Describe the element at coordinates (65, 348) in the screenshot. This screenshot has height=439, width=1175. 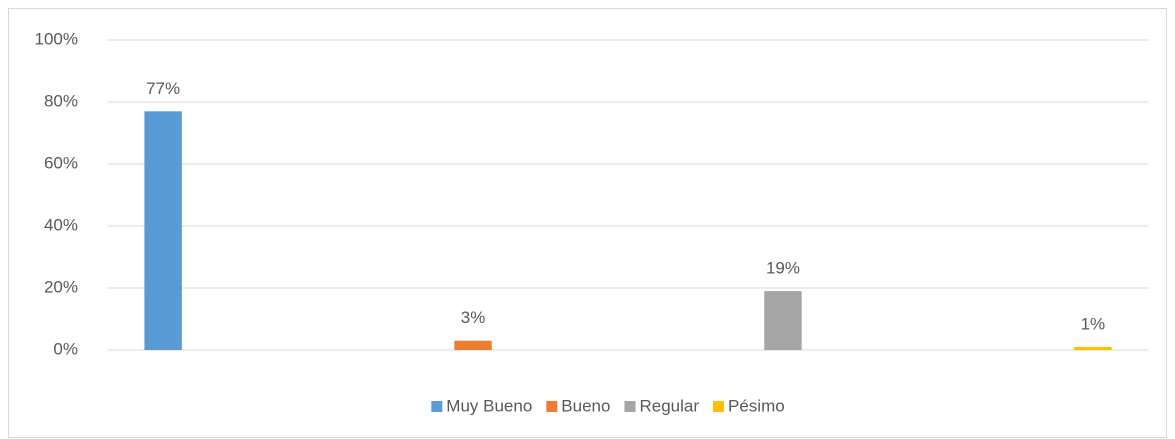
I see `y-tick-label: 0%` at that location.